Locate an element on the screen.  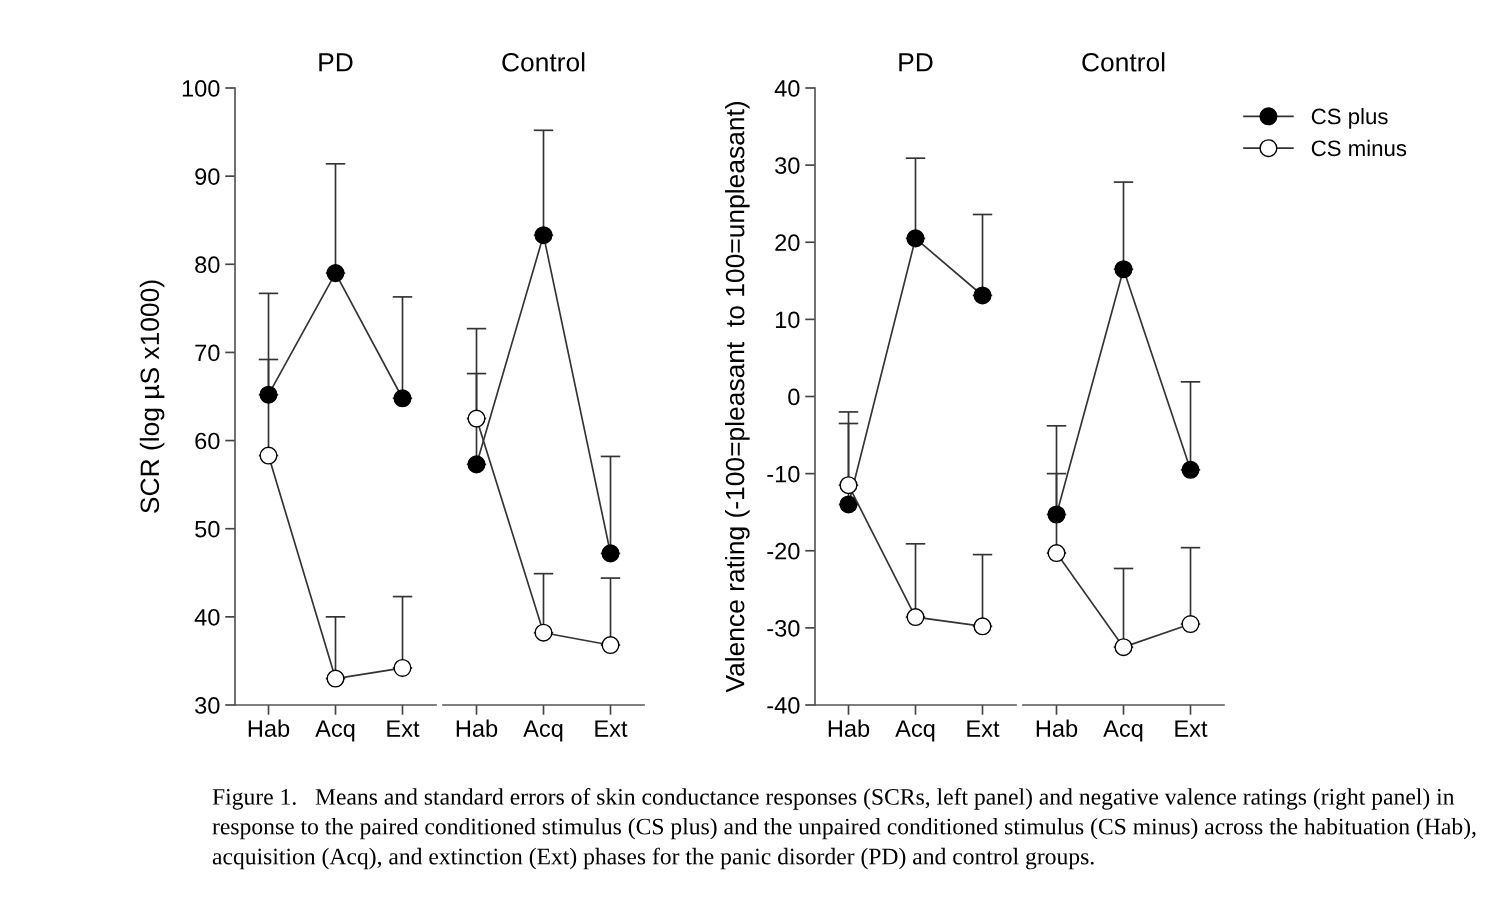
y-tick-label: 80 is located at coordinates (207, 265).